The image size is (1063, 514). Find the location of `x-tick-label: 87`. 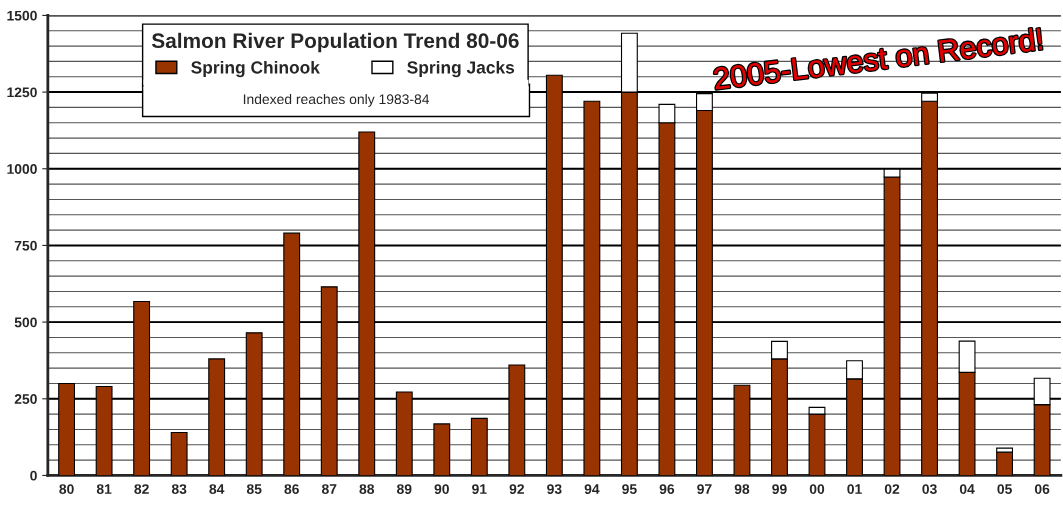

x-tick-label: 87 is located at coordinates (329, 489).